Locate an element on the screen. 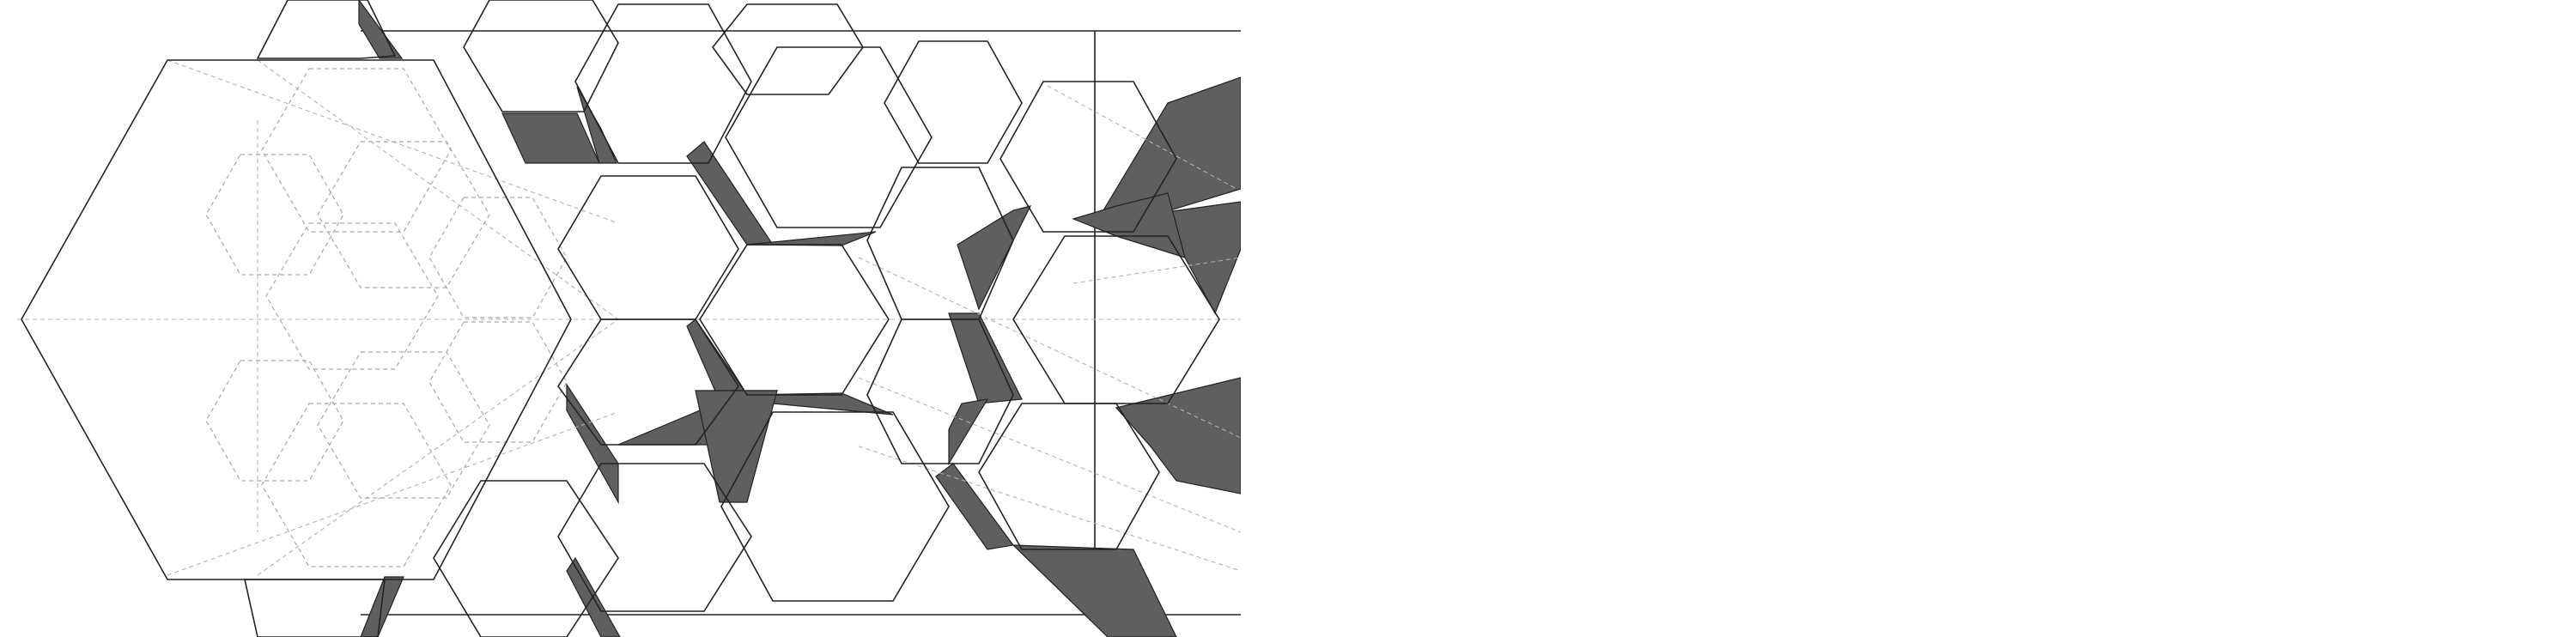 The height and width of the screenshot is (637, 2576). hex-bottom-far-left is located at coordinates (315, 608).